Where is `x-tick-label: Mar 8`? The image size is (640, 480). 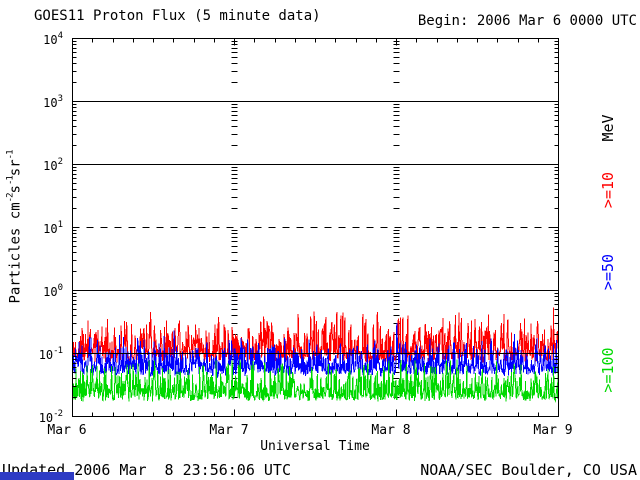
x-tick-label: Mar 8 is located at coordinates (391, 430).